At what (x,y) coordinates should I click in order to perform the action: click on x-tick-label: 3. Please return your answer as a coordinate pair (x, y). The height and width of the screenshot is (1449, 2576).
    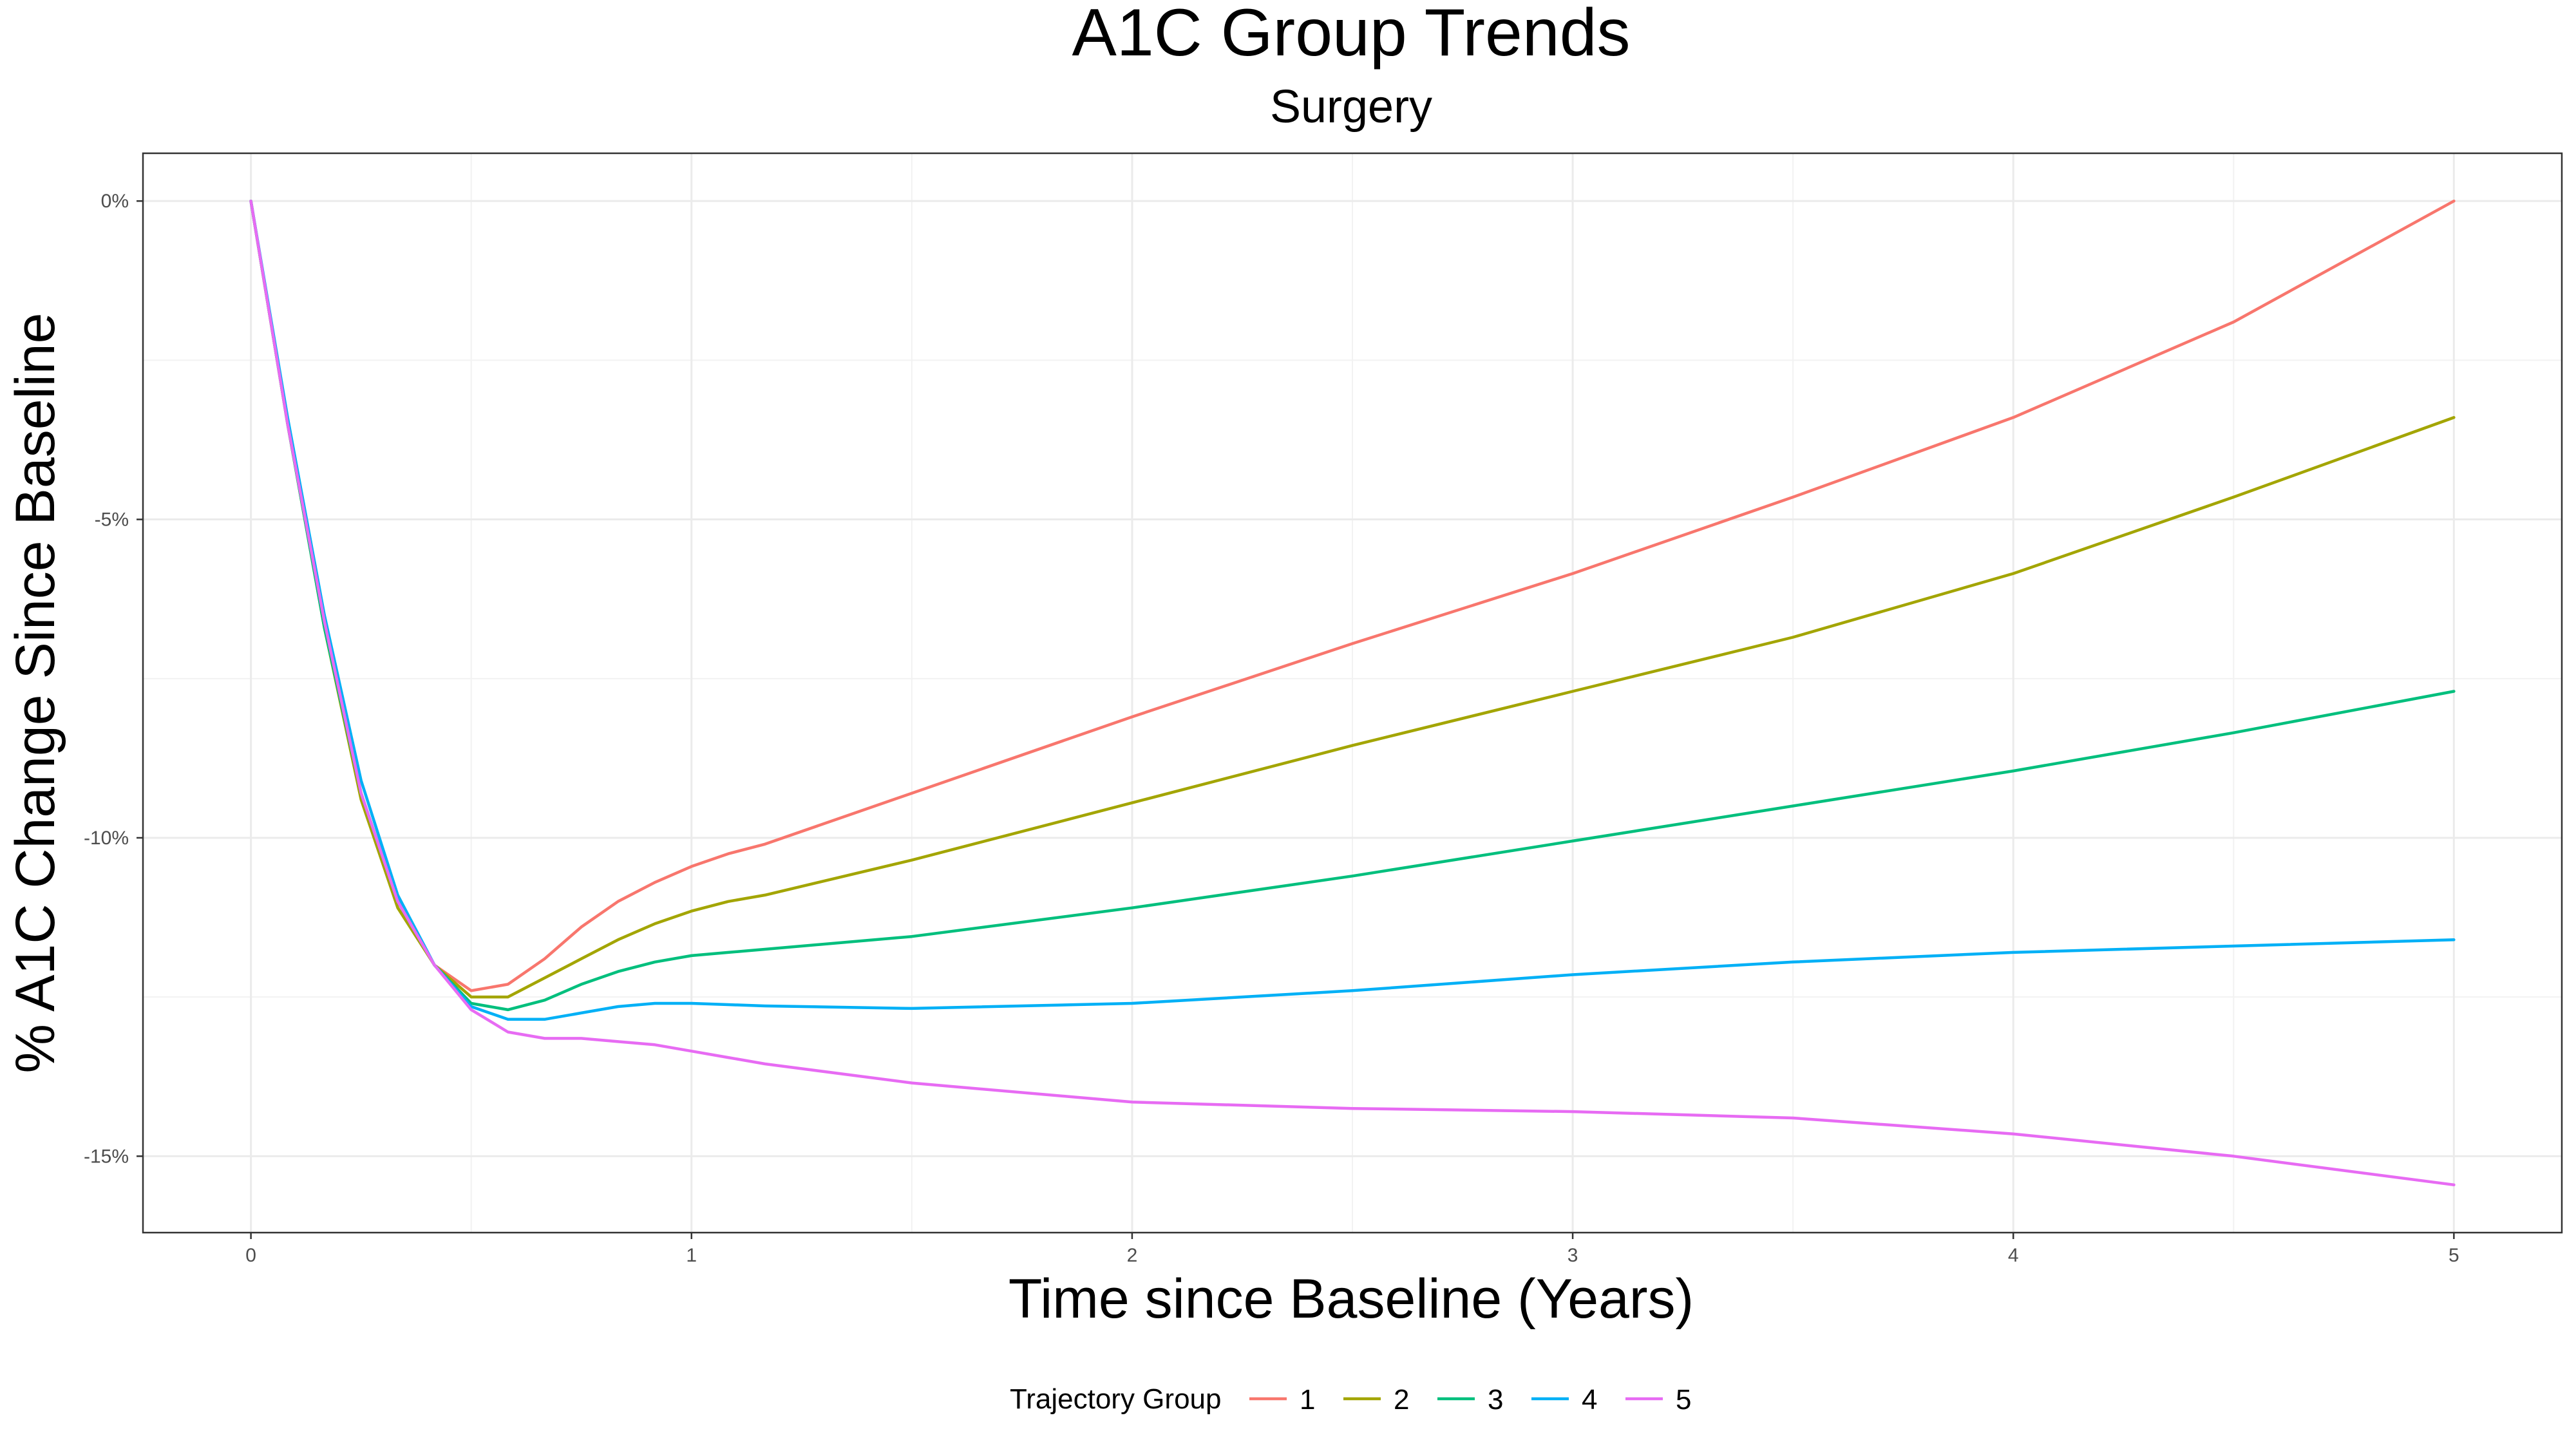
    Looking at the image, I should click on (1572, 1255).